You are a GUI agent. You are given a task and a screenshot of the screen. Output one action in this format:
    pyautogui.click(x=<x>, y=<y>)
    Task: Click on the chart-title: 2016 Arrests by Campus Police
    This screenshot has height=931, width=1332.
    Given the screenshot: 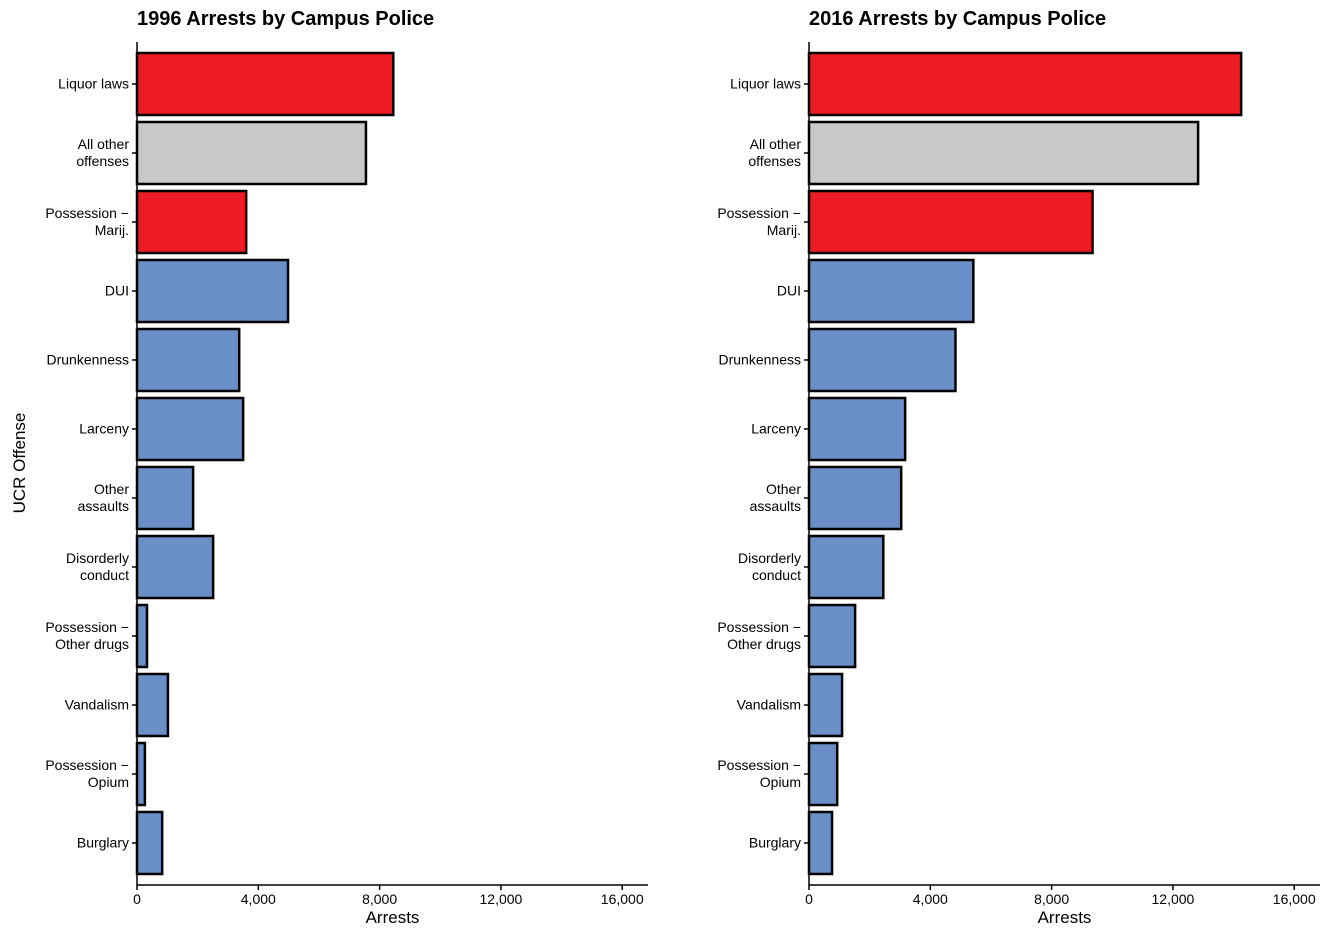 What is the action you would take?
    pyautogui.click(x=958, y=19)
    